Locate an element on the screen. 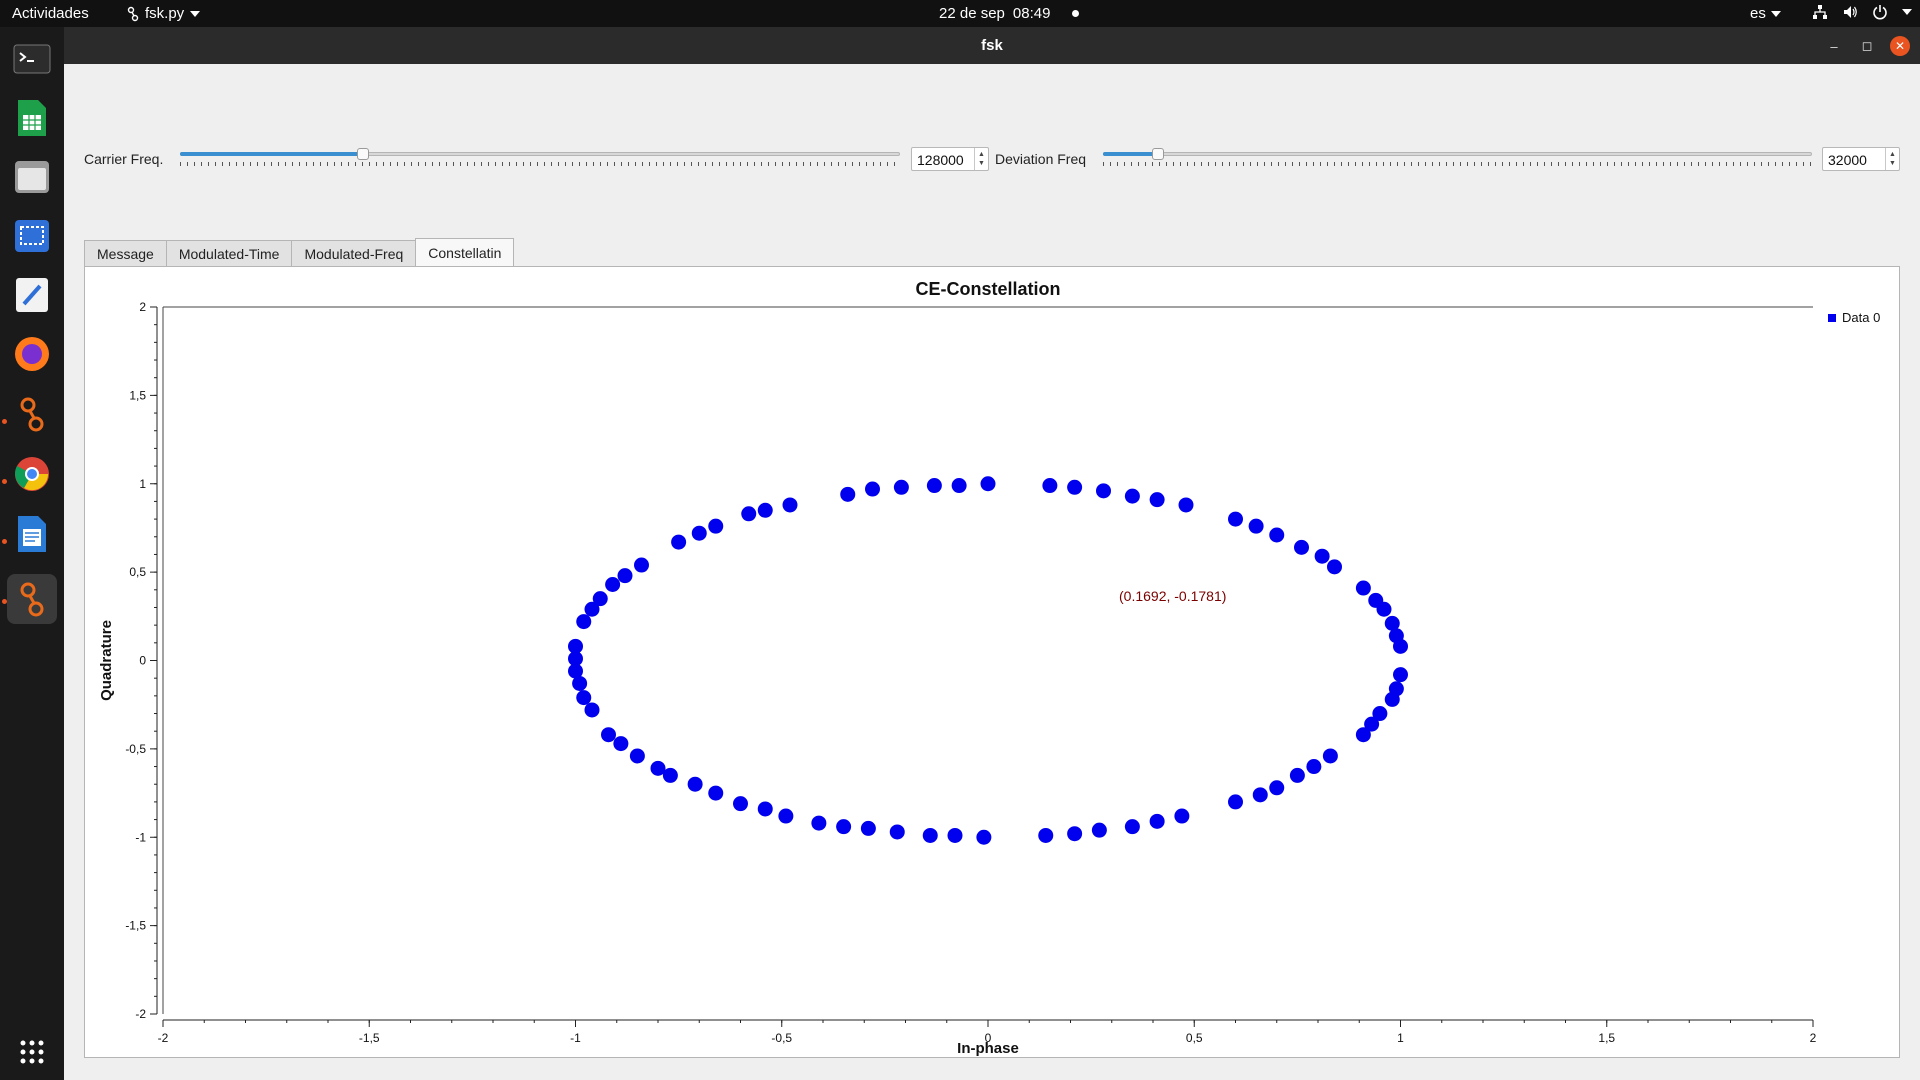 This screenshot has height=1080, width=1920. system-menu is located at coordinates (1862, 12).